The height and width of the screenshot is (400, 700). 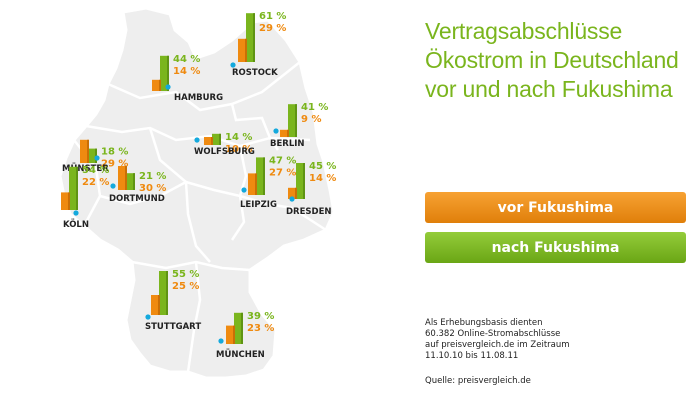 I want to click on city-label: STUTTGART, so click(x=173, y=327).